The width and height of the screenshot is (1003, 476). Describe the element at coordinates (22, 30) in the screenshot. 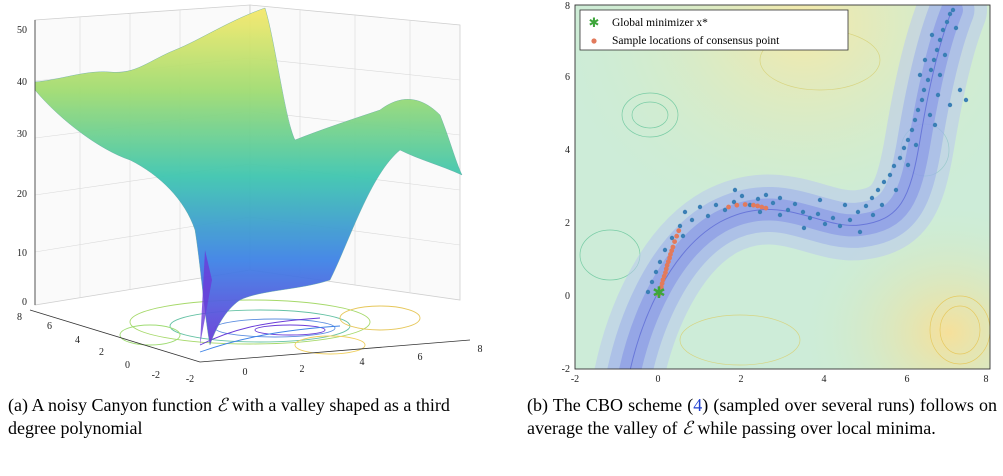

I see `z-tick-label: 50` at that location.